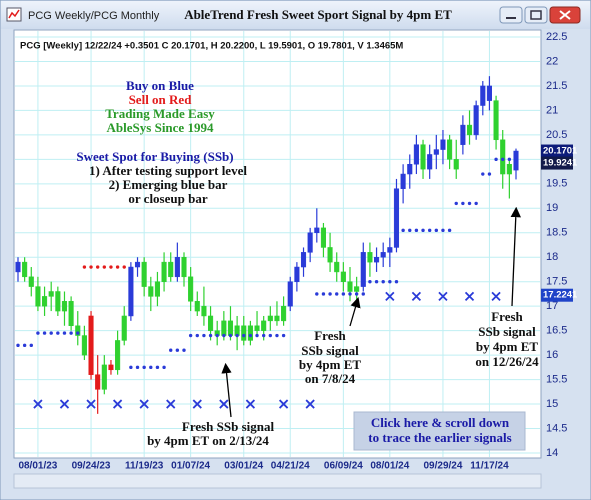 The height and width of the screenshot is (500, 591). Describe the element at coordinates (439, 437) in the screenshot. I see `button-text: to trace the earlier signals` at that location.